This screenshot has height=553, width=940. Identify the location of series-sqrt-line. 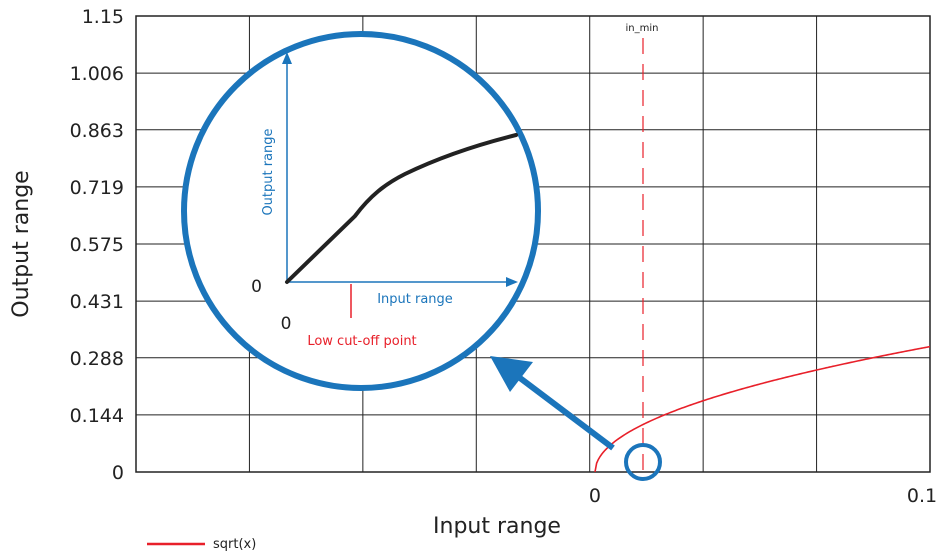
(762, 408).